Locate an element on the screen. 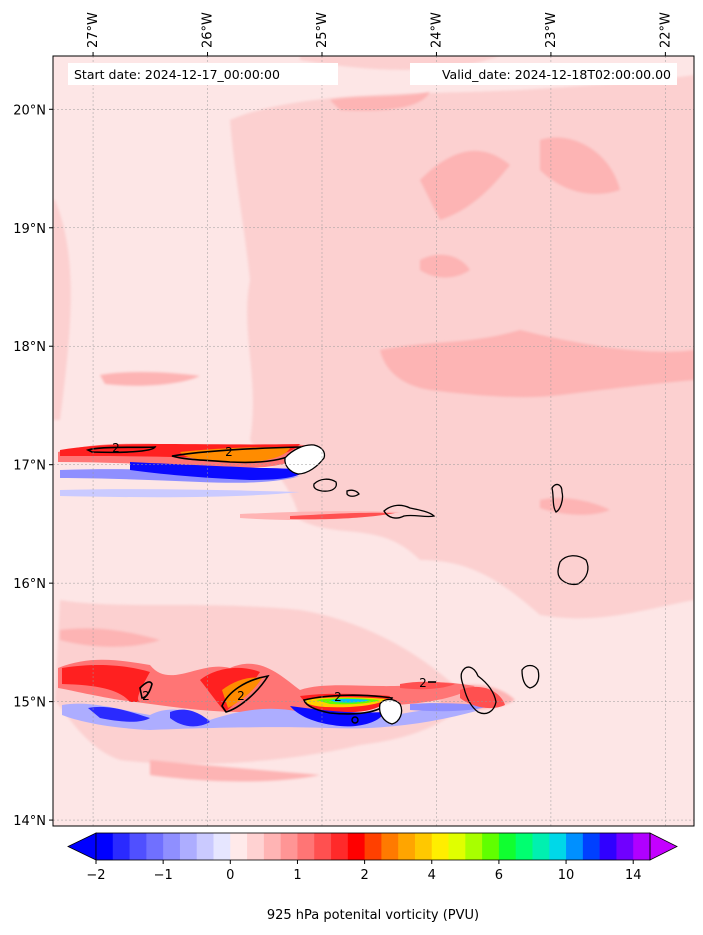  lon-tick-label: 25°W is located at coordinates (322, 30).